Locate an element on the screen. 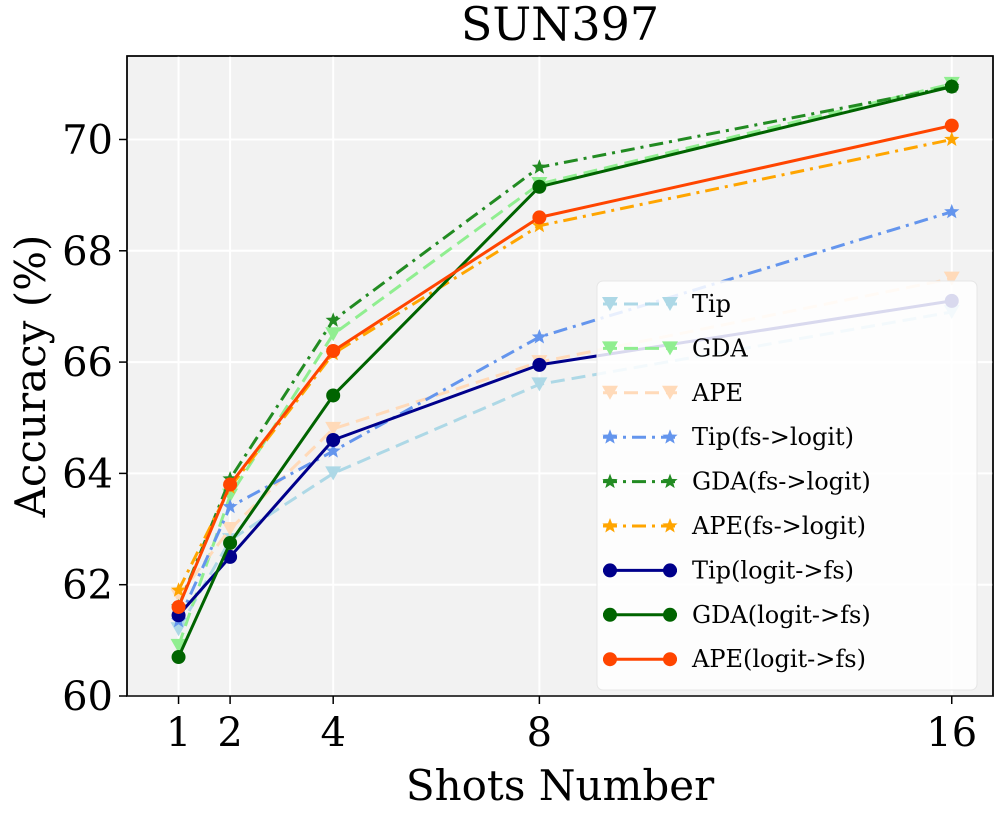  legend-item: GDA is located at coordinates (675, 348).